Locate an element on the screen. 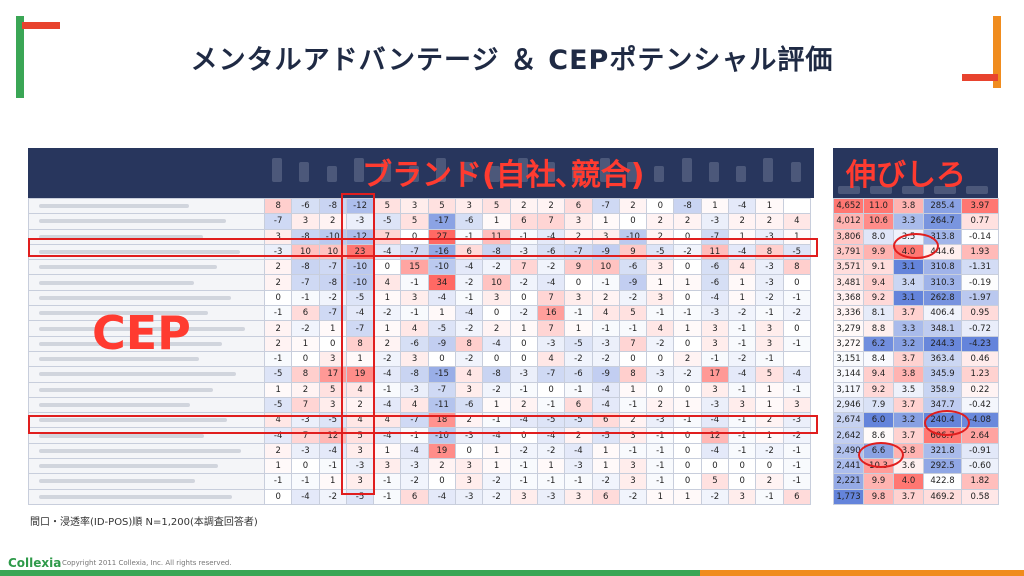 This screenshot has width=1024, height=576. table-row: 4,012 10.6 3.3 264.7 0.77 is located at coordinates (916, 221).